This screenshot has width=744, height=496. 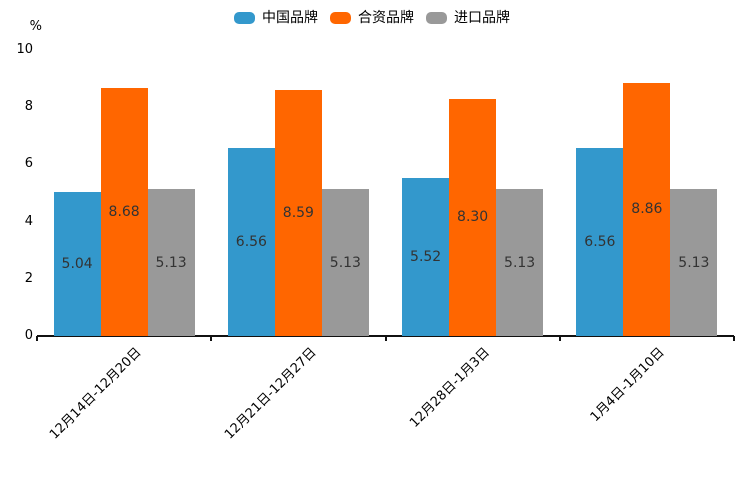 I want to click on bar-value-label: 5.52, so click(x=426, y=257).